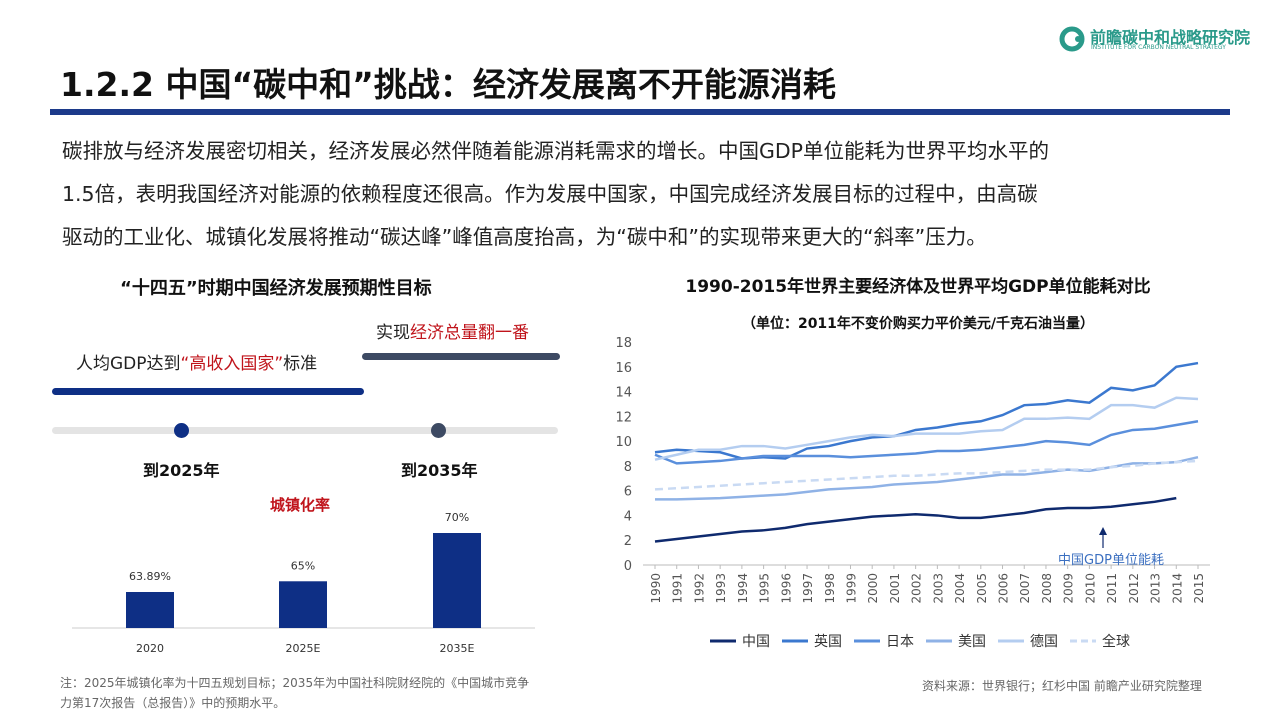 This screenshot has height=720, width=1280. I want to click on goal: 人均GDP达到“高收入国家”标准, so click(196, 361).